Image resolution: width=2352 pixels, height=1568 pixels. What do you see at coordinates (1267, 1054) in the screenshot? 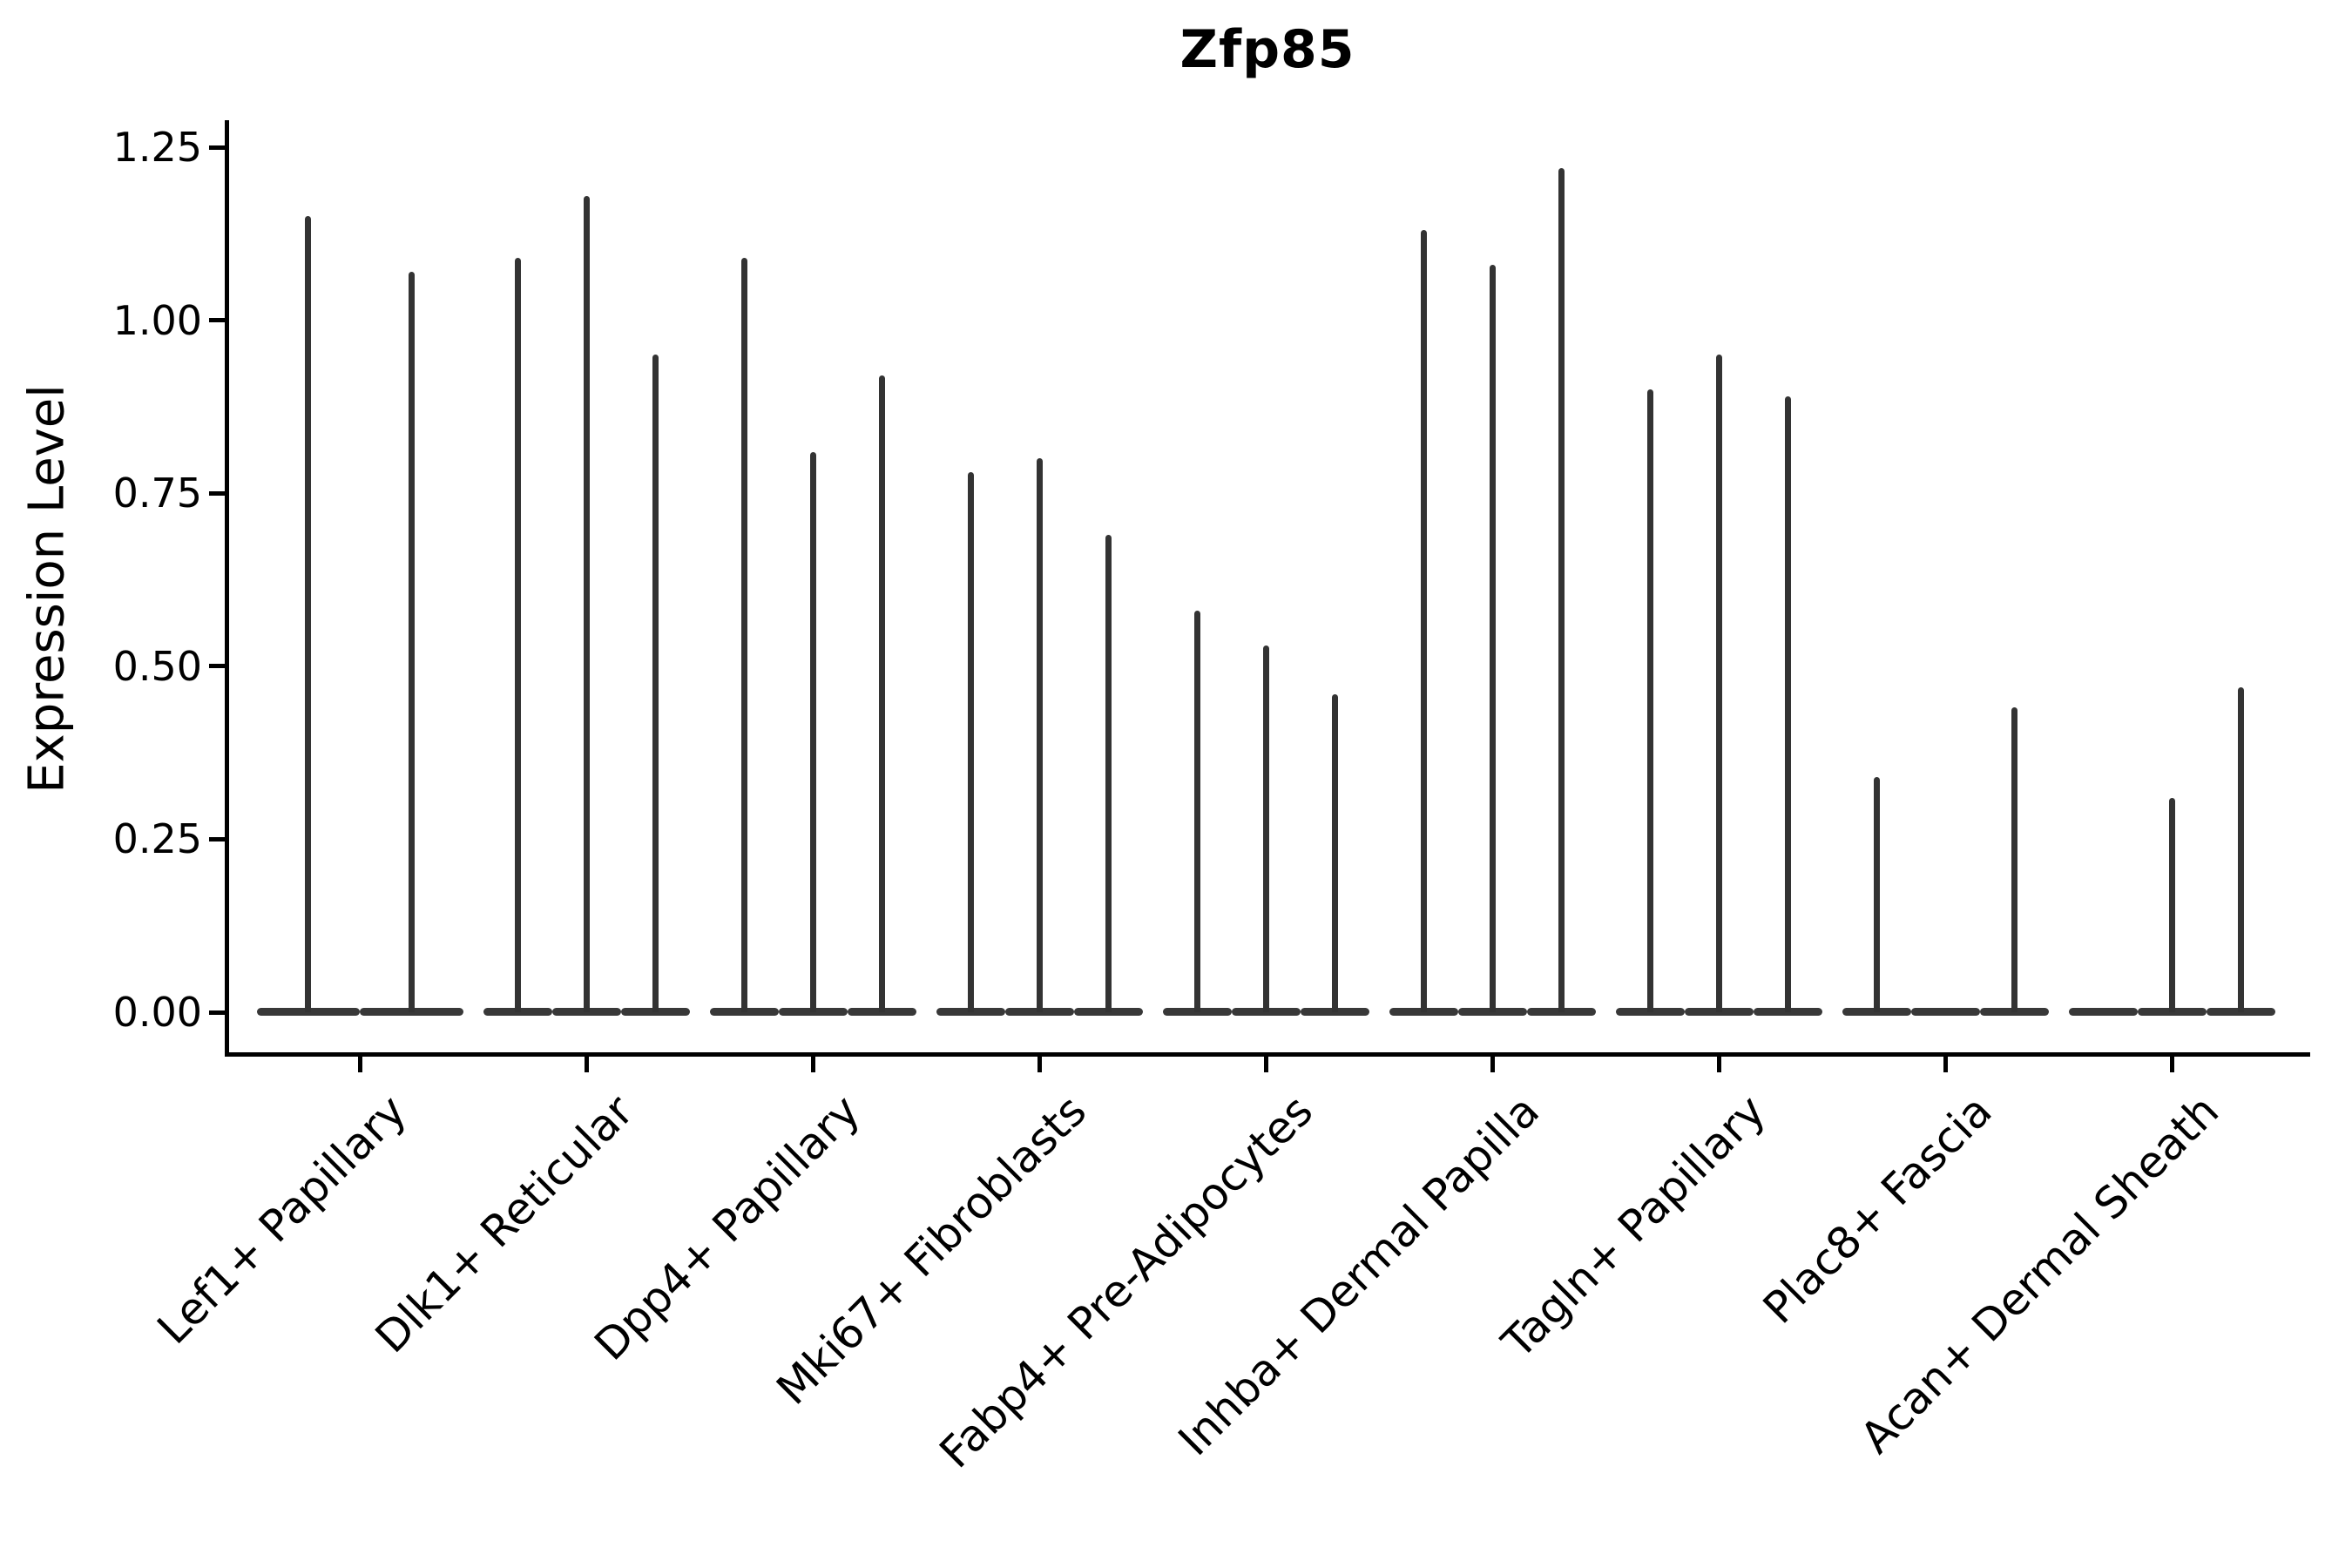
I see `x-axis-spine` at bounding box center [1267, 1054].